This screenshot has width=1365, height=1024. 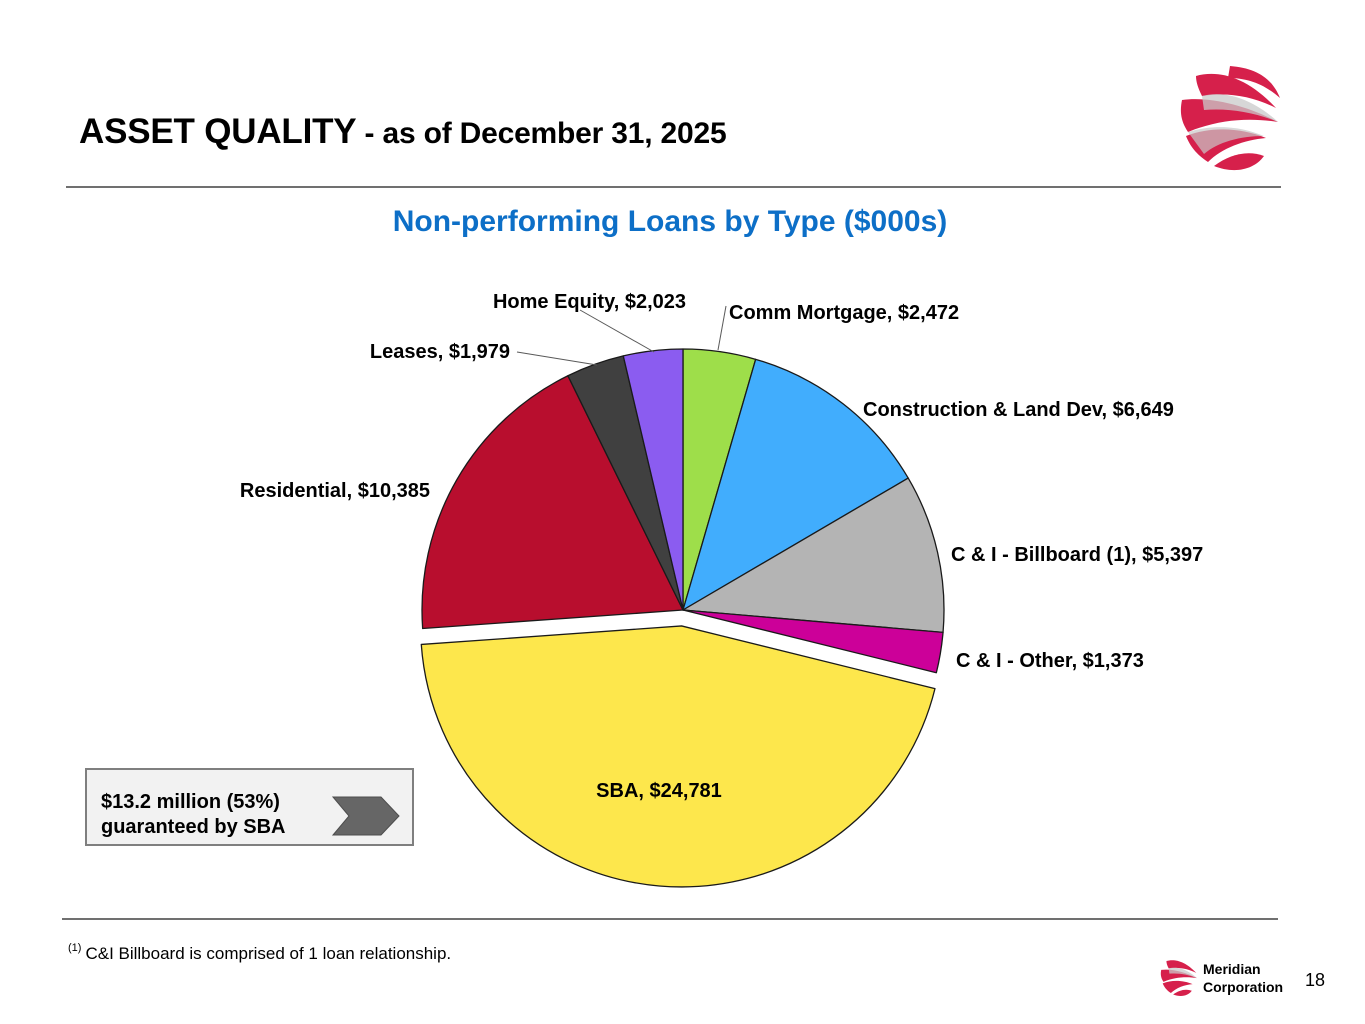 I want to click on company-name: Meridian Corporation, so click(x=1243, y=978).